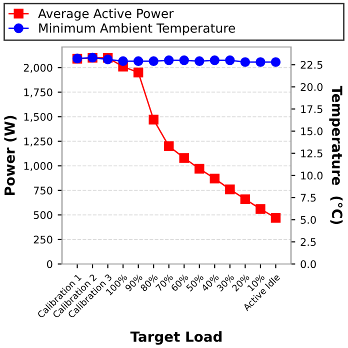 This screenshot has width=348, height=348. Describe the element at coordinates (38, 166) in the screenshot. I see `y-tick-label: 1,000` at that location.